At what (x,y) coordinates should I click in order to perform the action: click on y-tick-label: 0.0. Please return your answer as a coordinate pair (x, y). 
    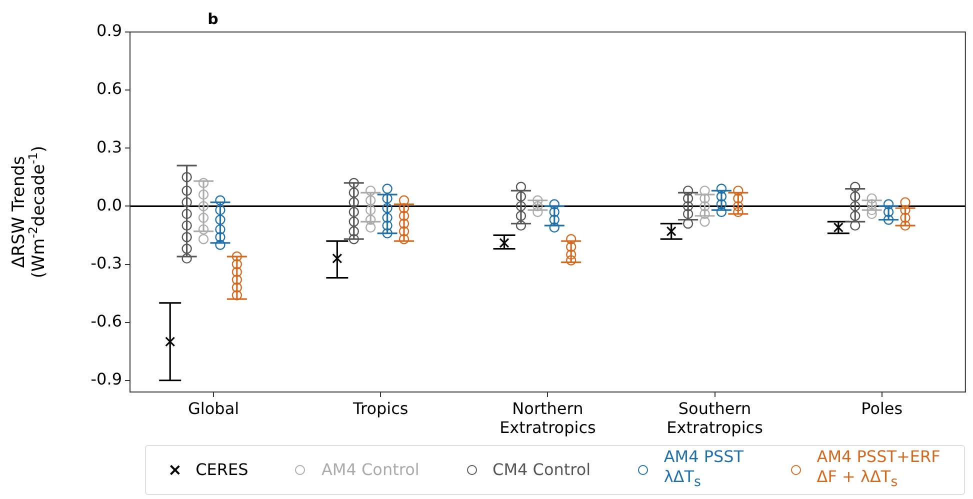
    Looking at the image, I should click on (109, 204).